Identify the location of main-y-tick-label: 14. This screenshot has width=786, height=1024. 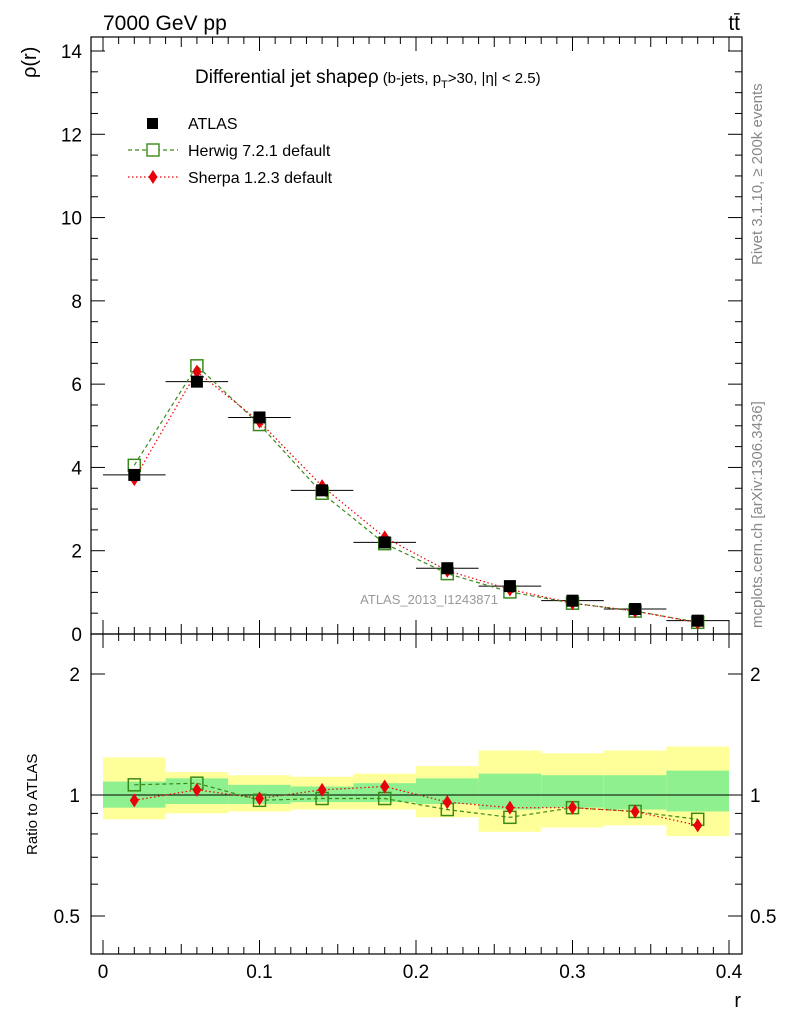
(72, 52).